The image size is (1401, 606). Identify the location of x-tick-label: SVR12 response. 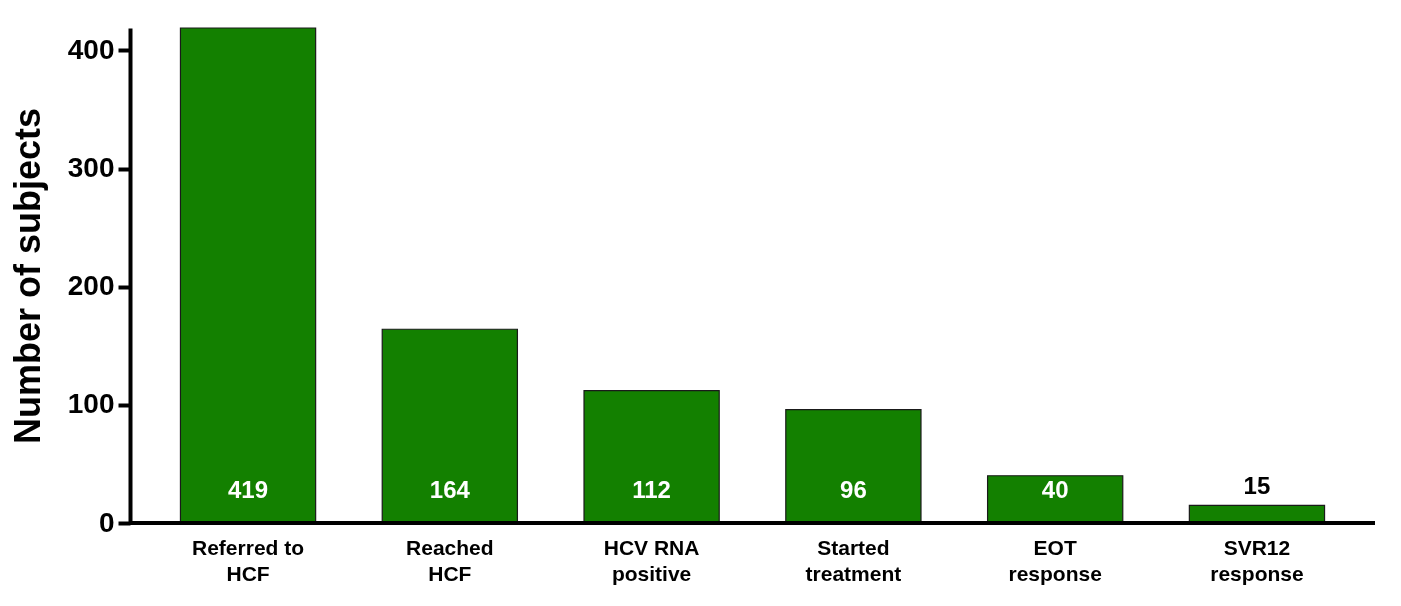
(1257, 560).